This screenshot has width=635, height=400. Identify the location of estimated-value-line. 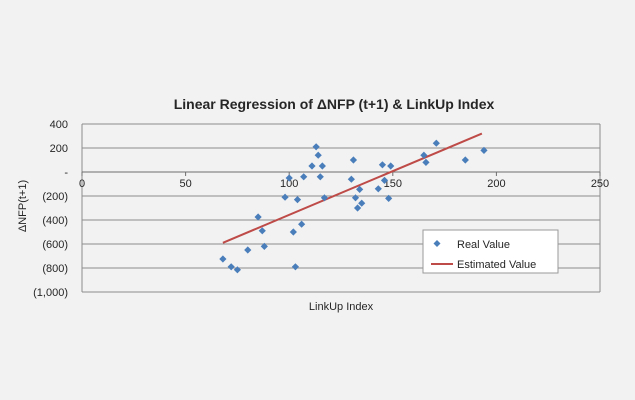
(352, 188).